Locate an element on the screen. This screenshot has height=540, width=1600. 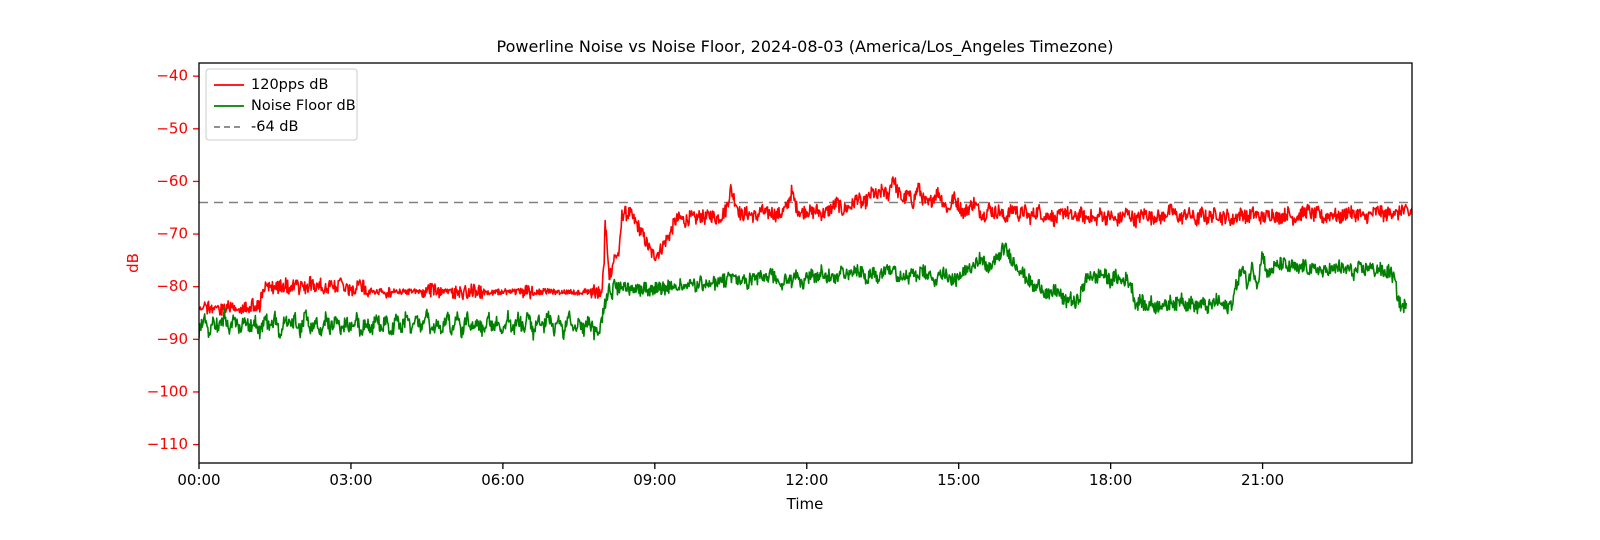
y-tick-label: −90 is located at coordinates (172, 339).